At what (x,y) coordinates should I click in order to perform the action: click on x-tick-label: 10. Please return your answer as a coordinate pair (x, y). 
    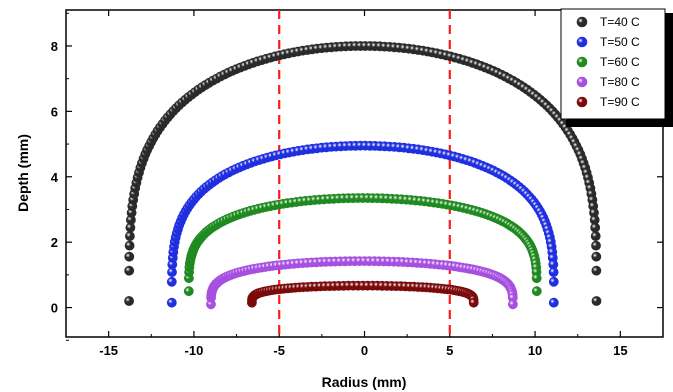
    Looking at the image, I should click on (535, 350).